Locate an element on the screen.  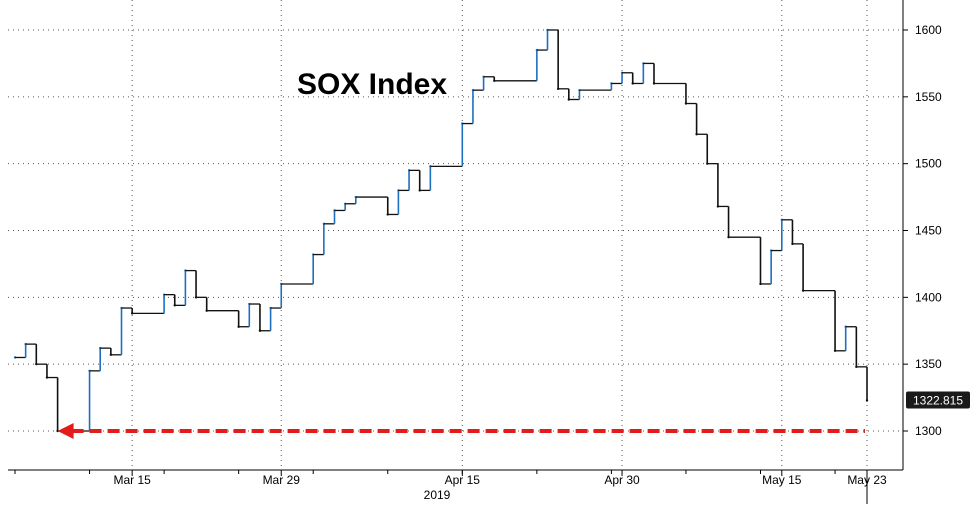
last-value-badge: 1322.815 is located at coordinates (938, 400).